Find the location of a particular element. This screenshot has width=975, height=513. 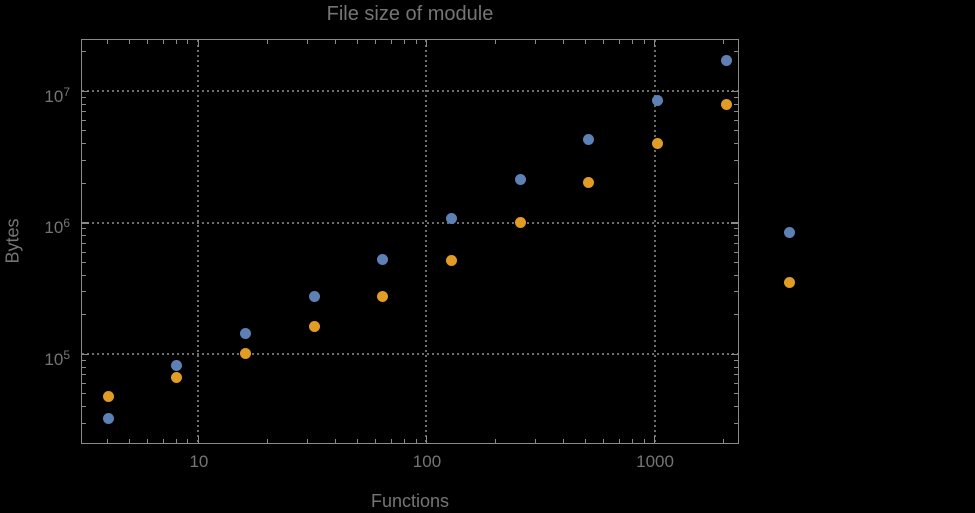

y-tick-label: 10⁷ is located at coordinates (57, 95).